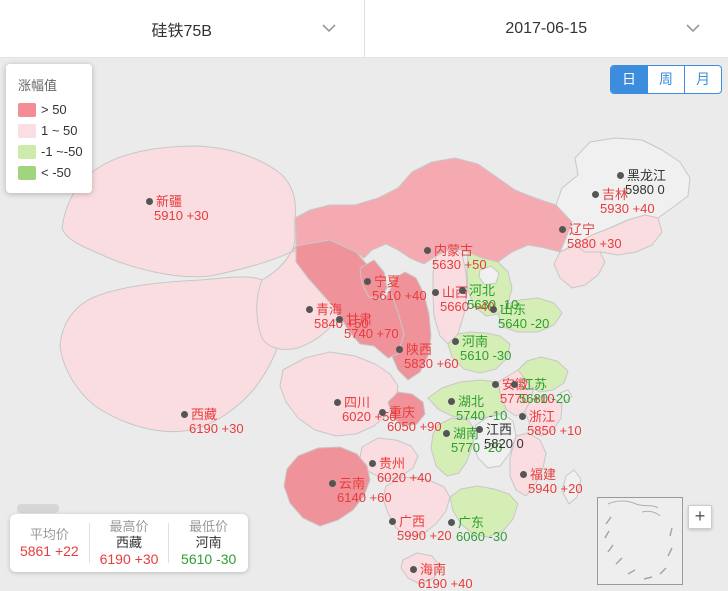 The height and width of the screenshot is (591, 728). Describe the element at coordinates (646, 175) in the screenshot. I see `province-name: 黑龙江` at that location.